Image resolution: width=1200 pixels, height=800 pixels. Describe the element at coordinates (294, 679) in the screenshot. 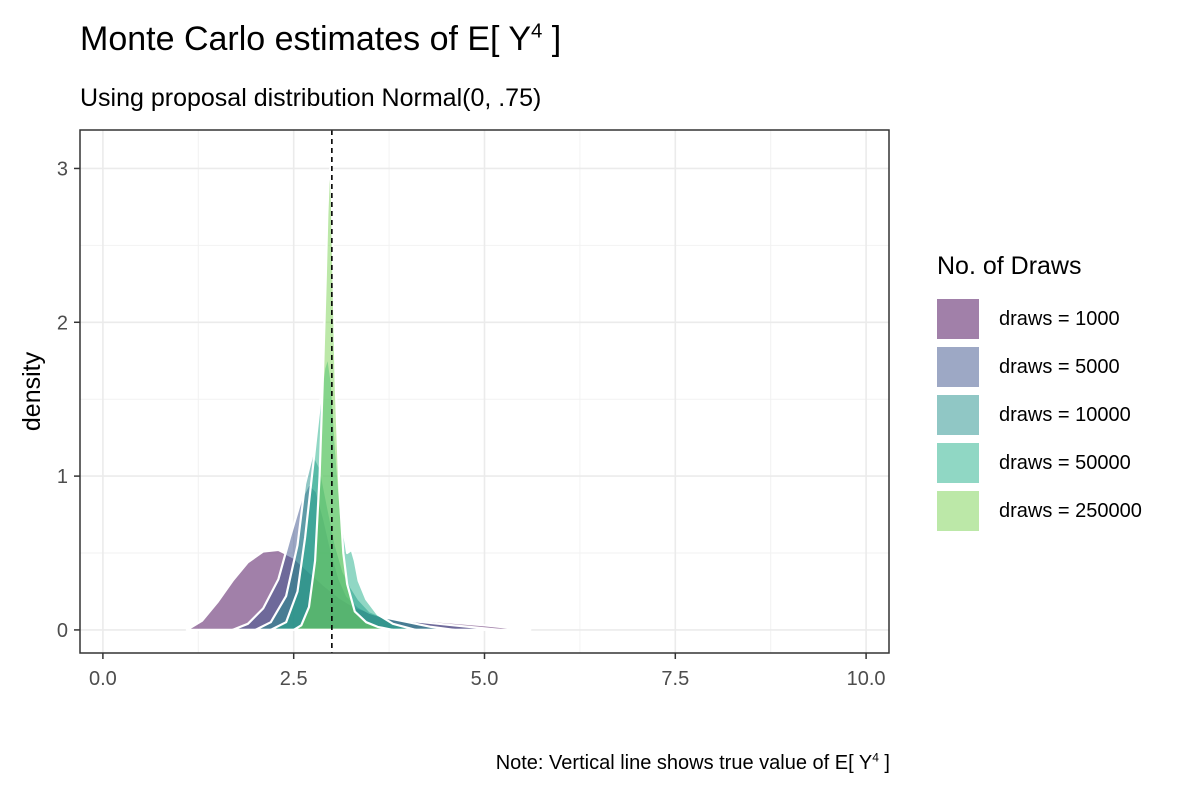

I see `x-tick-label: 2.5` at that location.